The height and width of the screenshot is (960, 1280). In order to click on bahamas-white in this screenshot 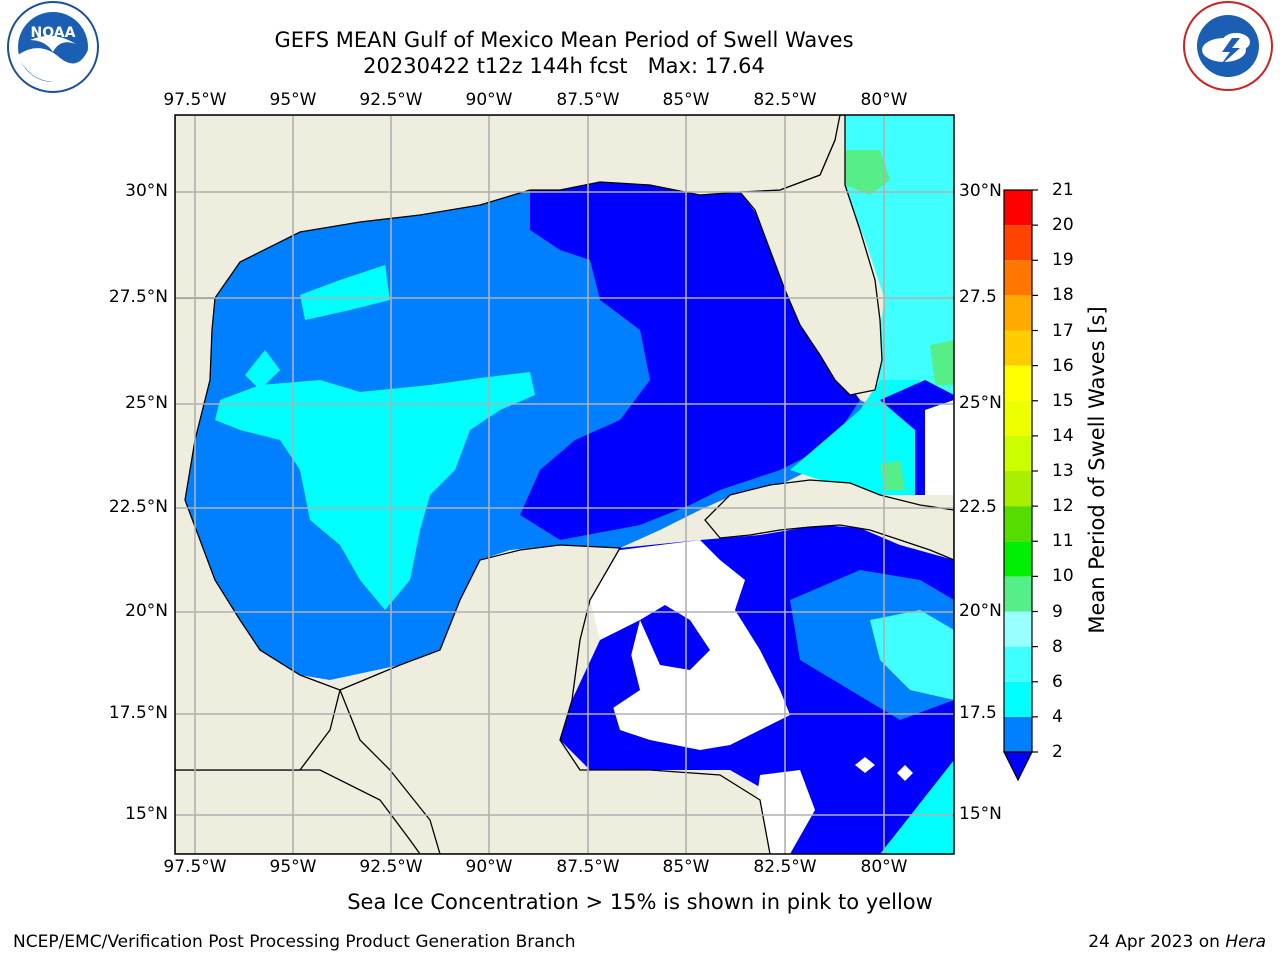, I will do `click(939, 447)`.